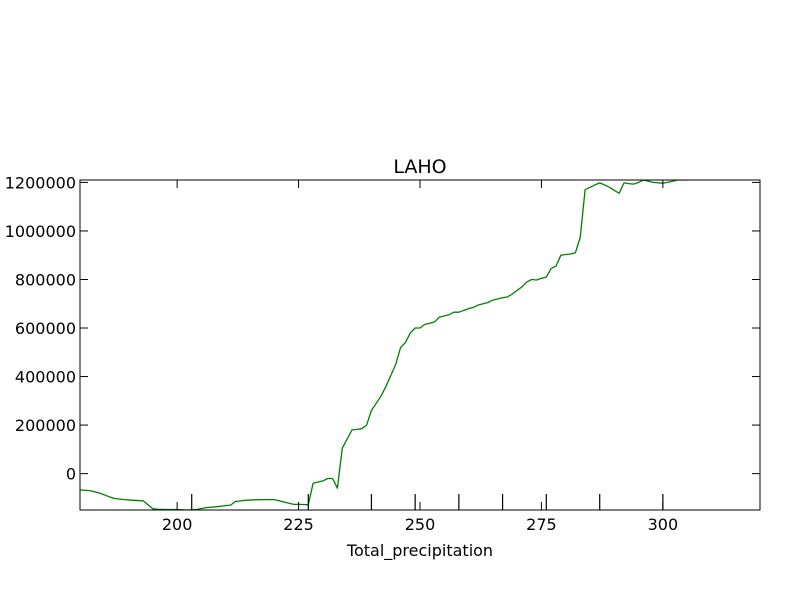  What do you see at coordinates (71, 474) in the screenshot?
I see `y-tick-label: 0` at bounding box center [71, 474].